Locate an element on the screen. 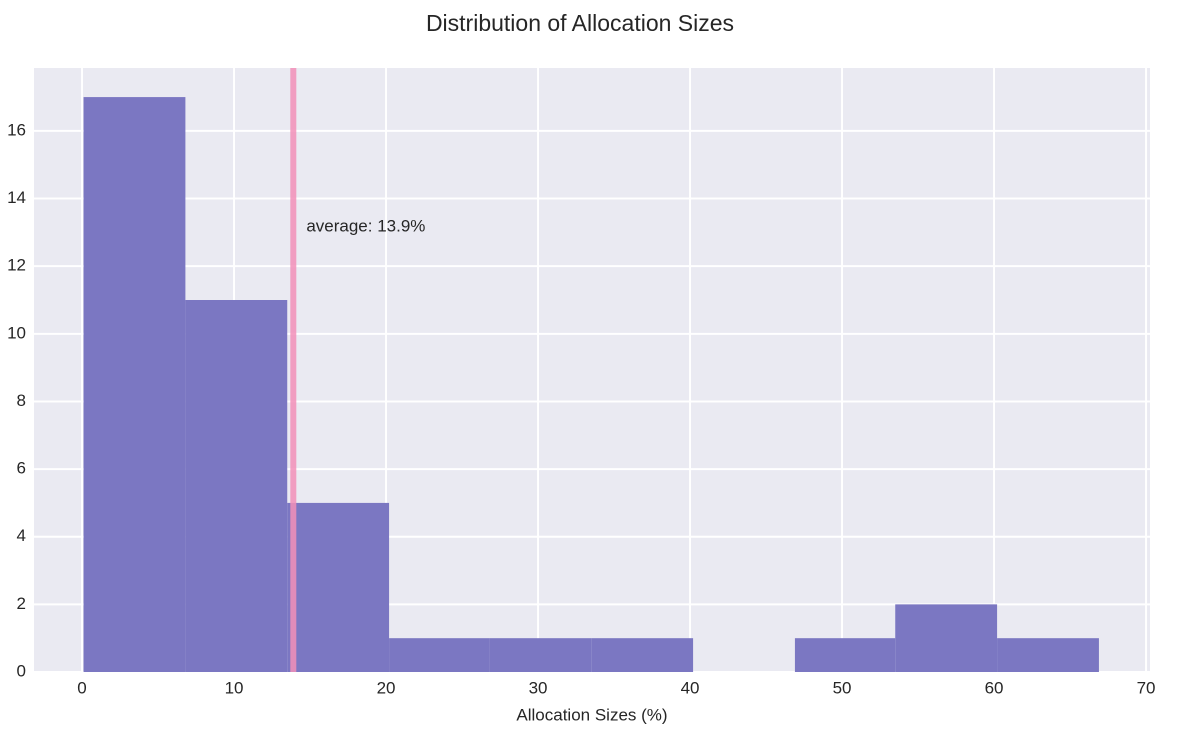  y-tick-label: 12 is located at coordinates (16, 265).